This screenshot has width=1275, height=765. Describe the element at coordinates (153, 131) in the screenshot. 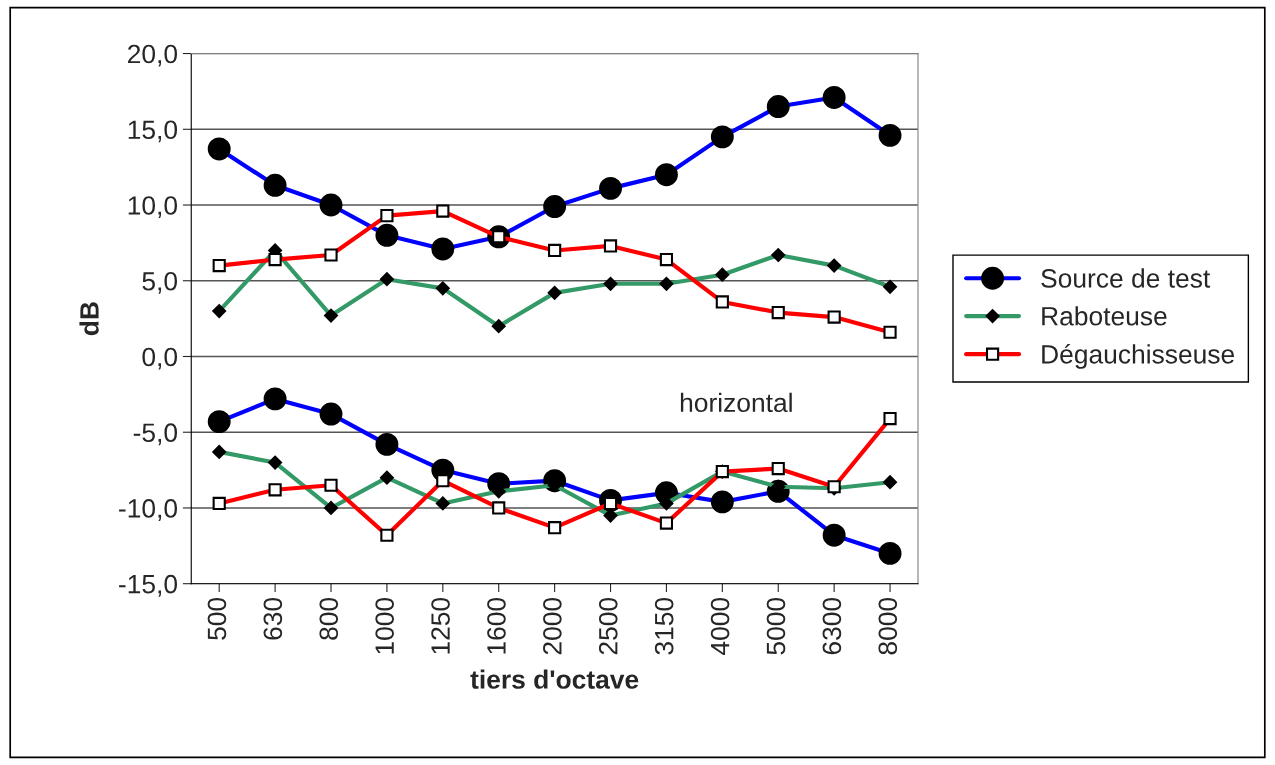

I see `y-tick-label: 15,0` at that location.